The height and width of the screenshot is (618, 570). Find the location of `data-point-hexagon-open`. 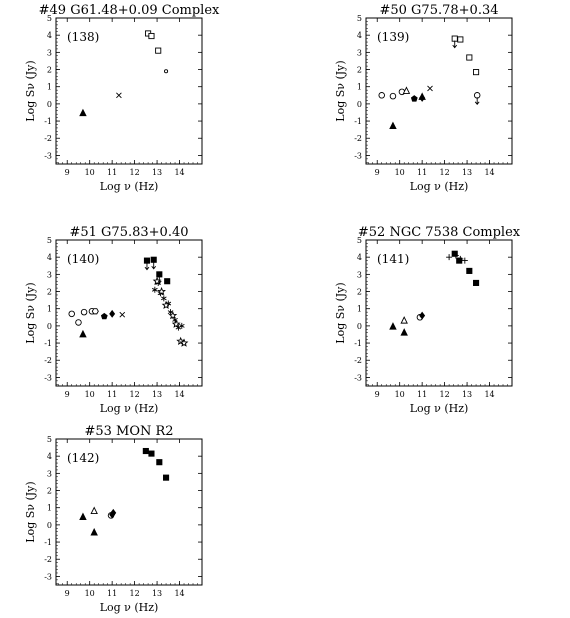

data-point-hexagon-open is located at coordinates (95, 311).